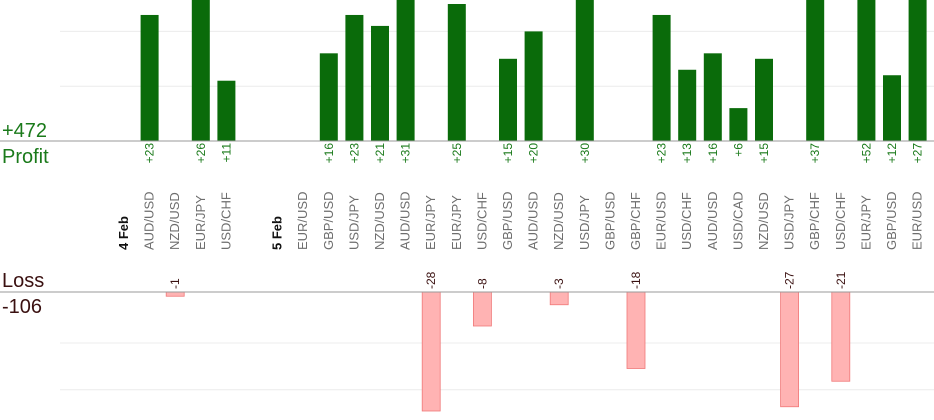 This screenshot has height=420, width=934. What do you see at coordinates (380, 153) in the screenshot?
I see `profit-value-label-10: +21` at bounding box center [380, 153].